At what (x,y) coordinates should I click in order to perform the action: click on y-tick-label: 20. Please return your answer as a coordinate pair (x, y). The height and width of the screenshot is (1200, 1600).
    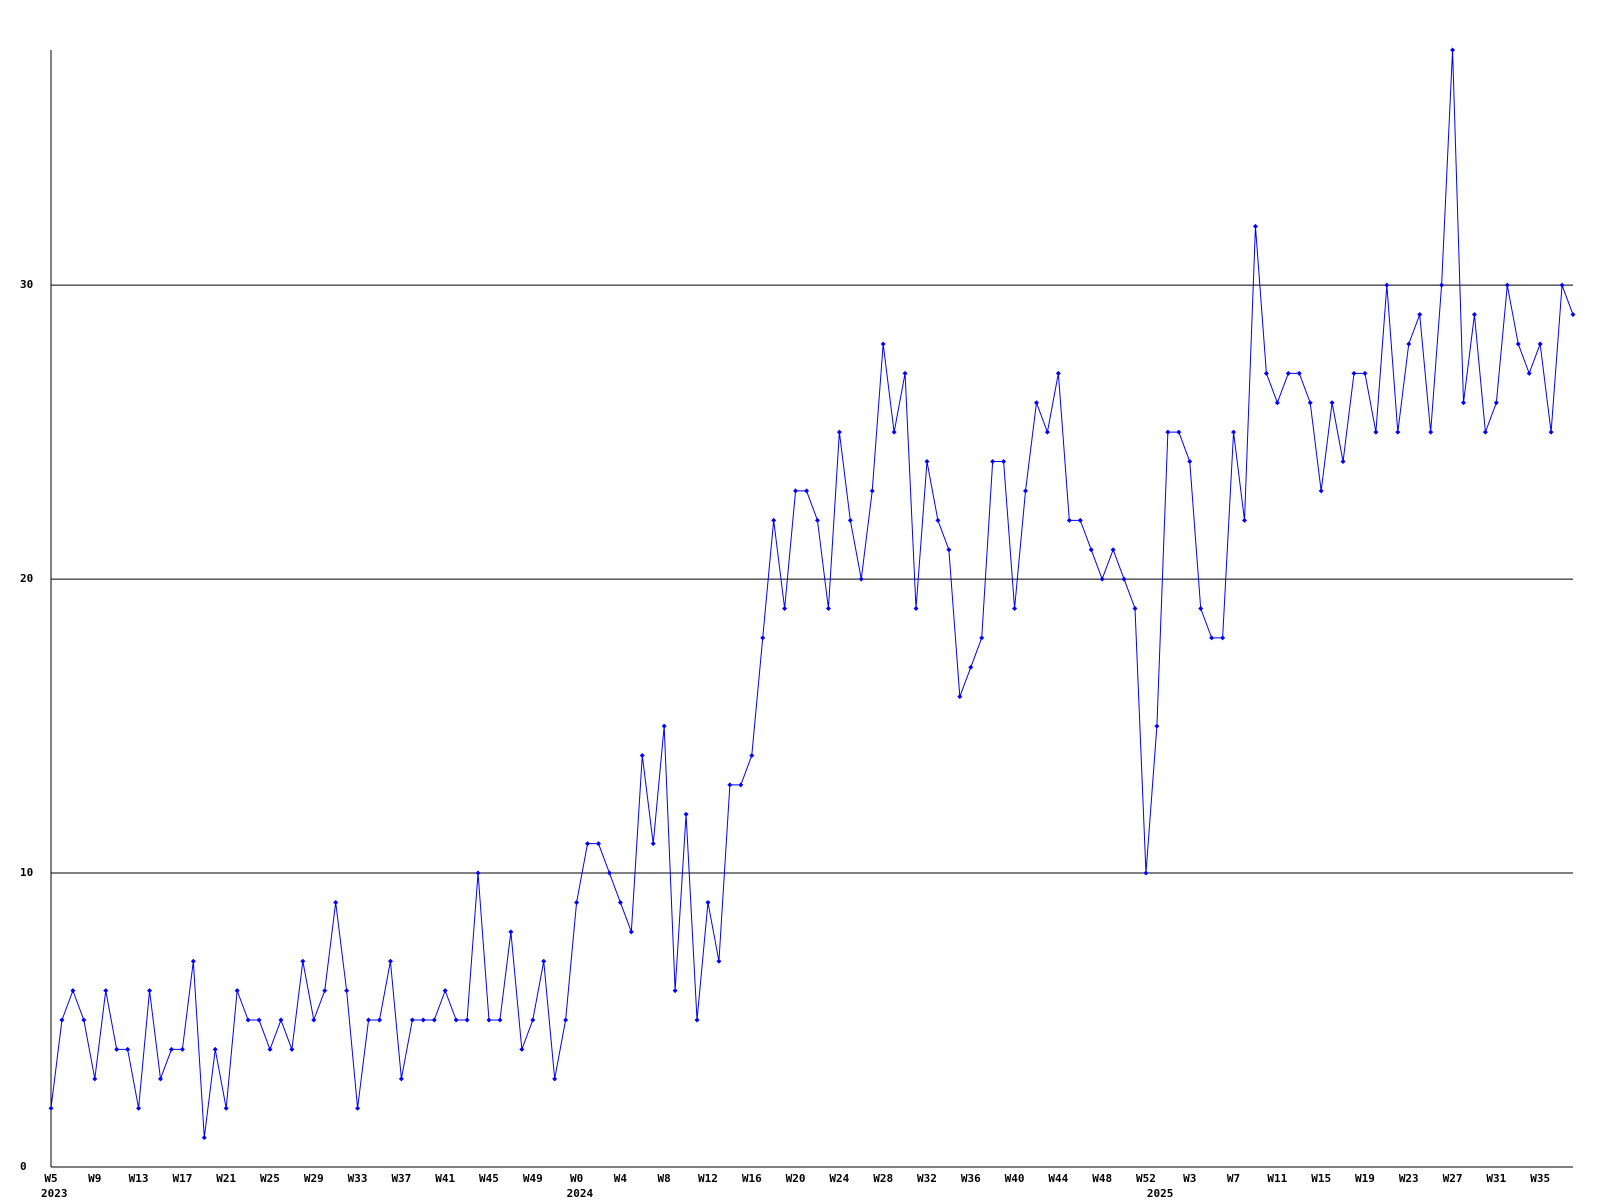
    Looking at the image, I should click on (26, 578).